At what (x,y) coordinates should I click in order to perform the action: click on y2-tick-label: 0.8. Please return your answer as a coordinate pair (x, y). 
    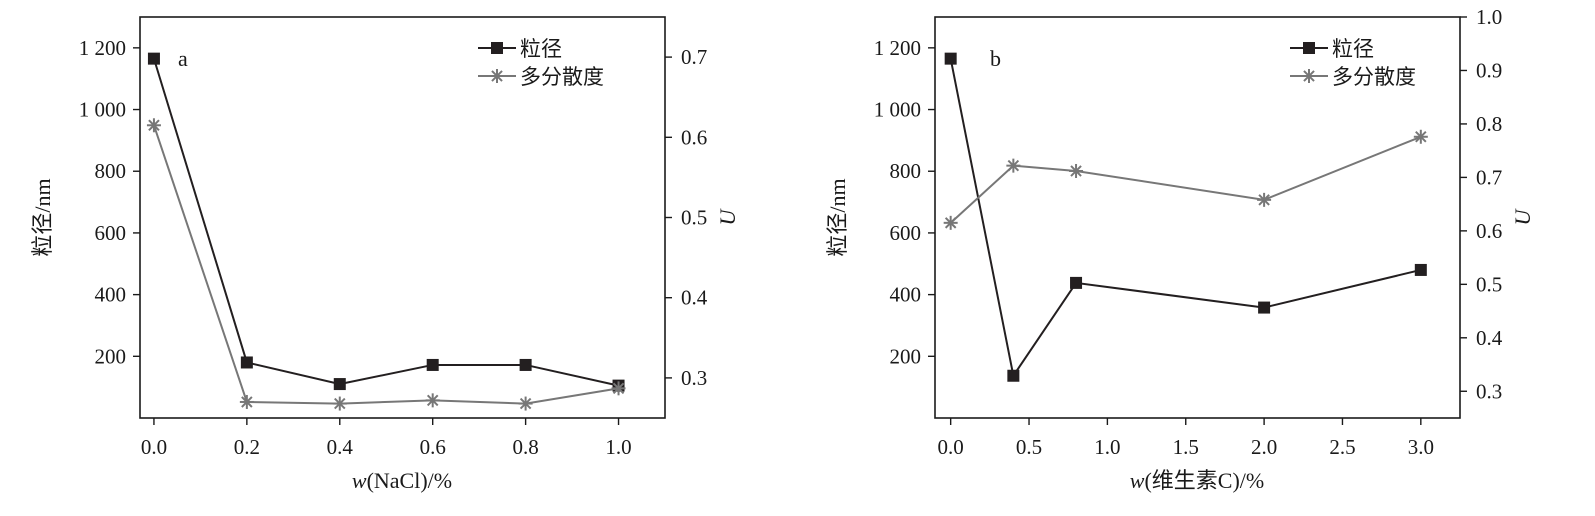
    Looking at the image, I should click on (1489, 124).